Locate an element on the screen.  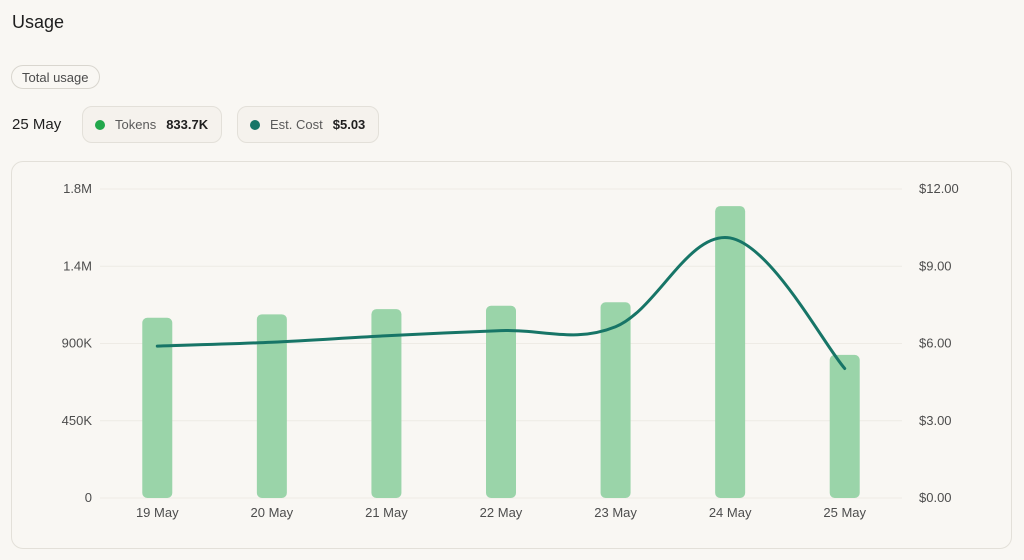
y-left-tick-label: 1.8M is located at coordinates (77, 188).